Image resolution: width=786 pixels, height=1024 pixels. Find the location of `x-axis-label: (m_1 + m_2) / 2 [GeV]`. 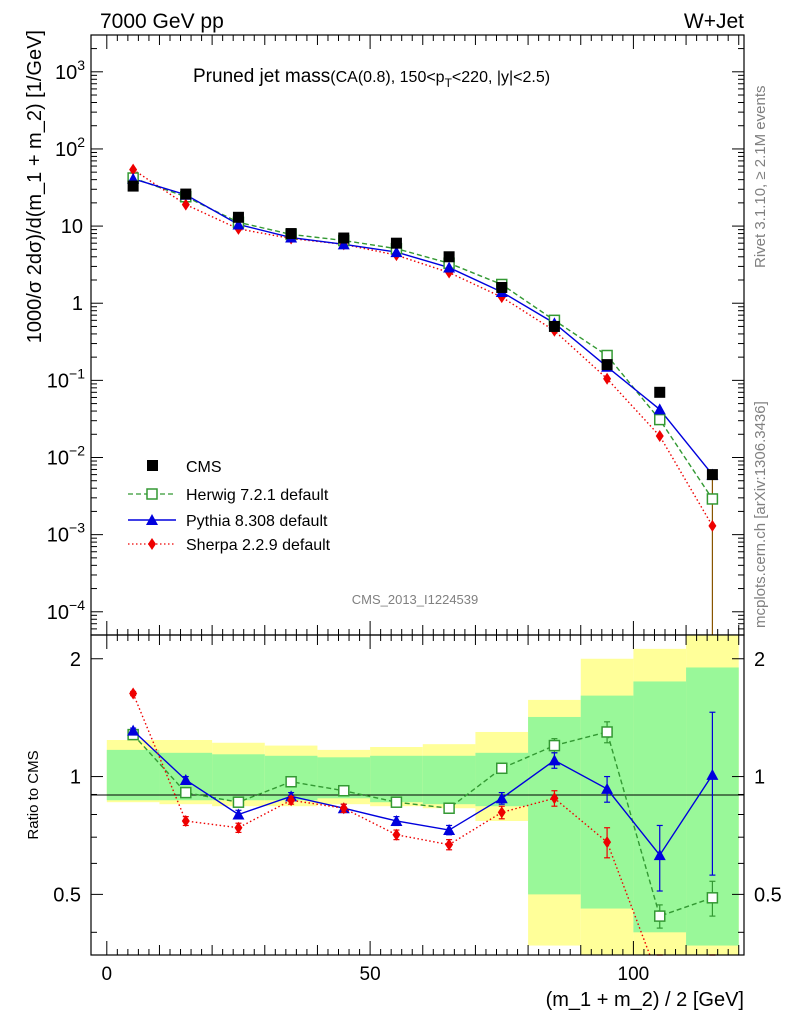

x-axis-label: (m_1 + m_2) / 2 [GeV] is located at coordinates (645, 1000).